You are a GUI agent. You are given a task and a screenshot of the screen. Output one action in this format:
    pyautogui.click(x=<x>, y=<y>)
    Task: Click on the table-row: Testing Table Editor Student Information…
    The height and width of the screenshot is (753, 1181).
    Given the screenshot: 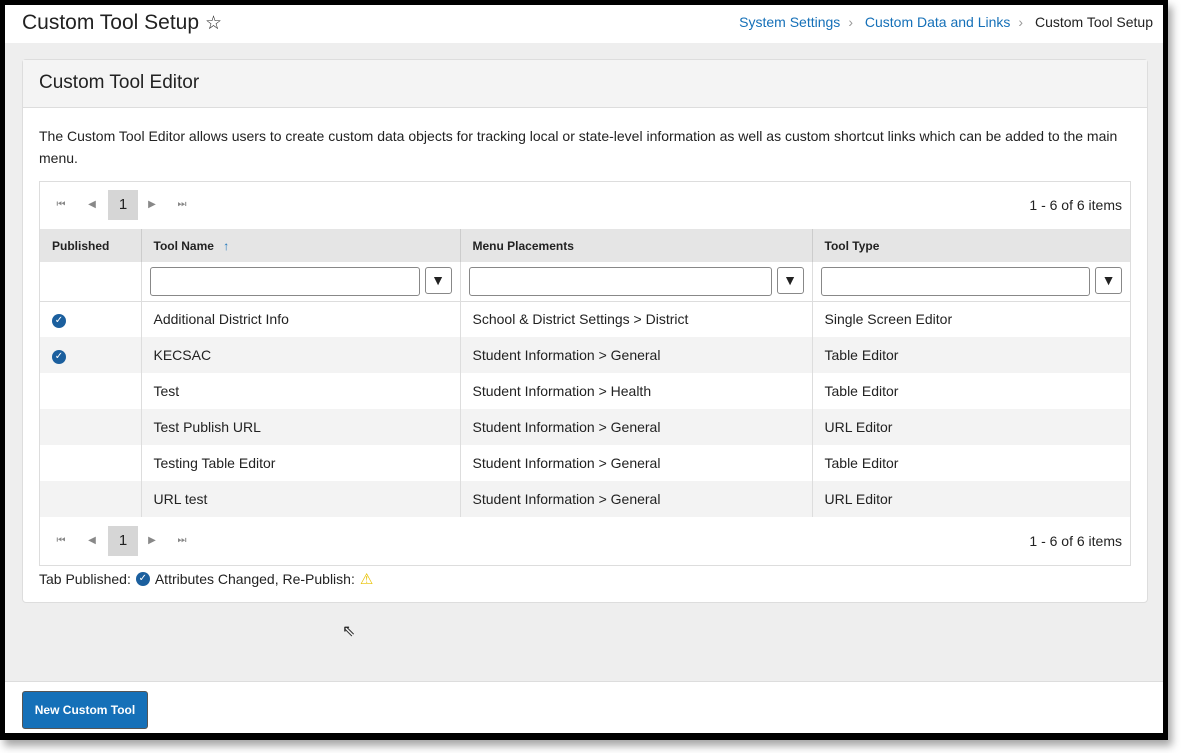 What is the action you would take?
    pyautogui.click(x=585, y=463)
    